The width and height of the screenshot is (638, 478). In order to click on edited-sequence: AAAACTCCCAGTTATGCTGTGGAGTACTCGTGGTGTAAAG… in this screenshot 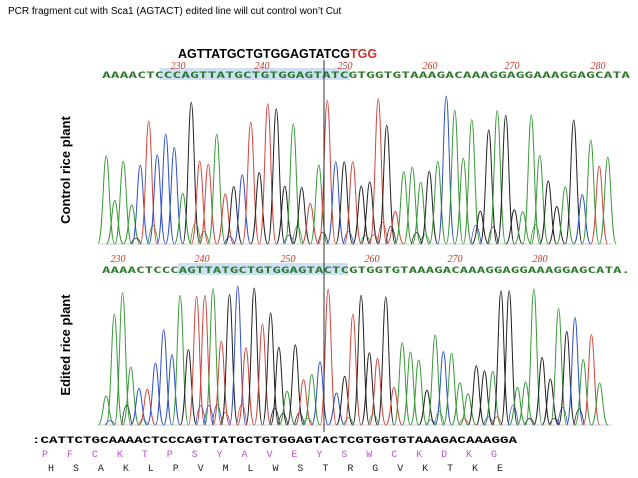, I will do `click(366, 271)`.